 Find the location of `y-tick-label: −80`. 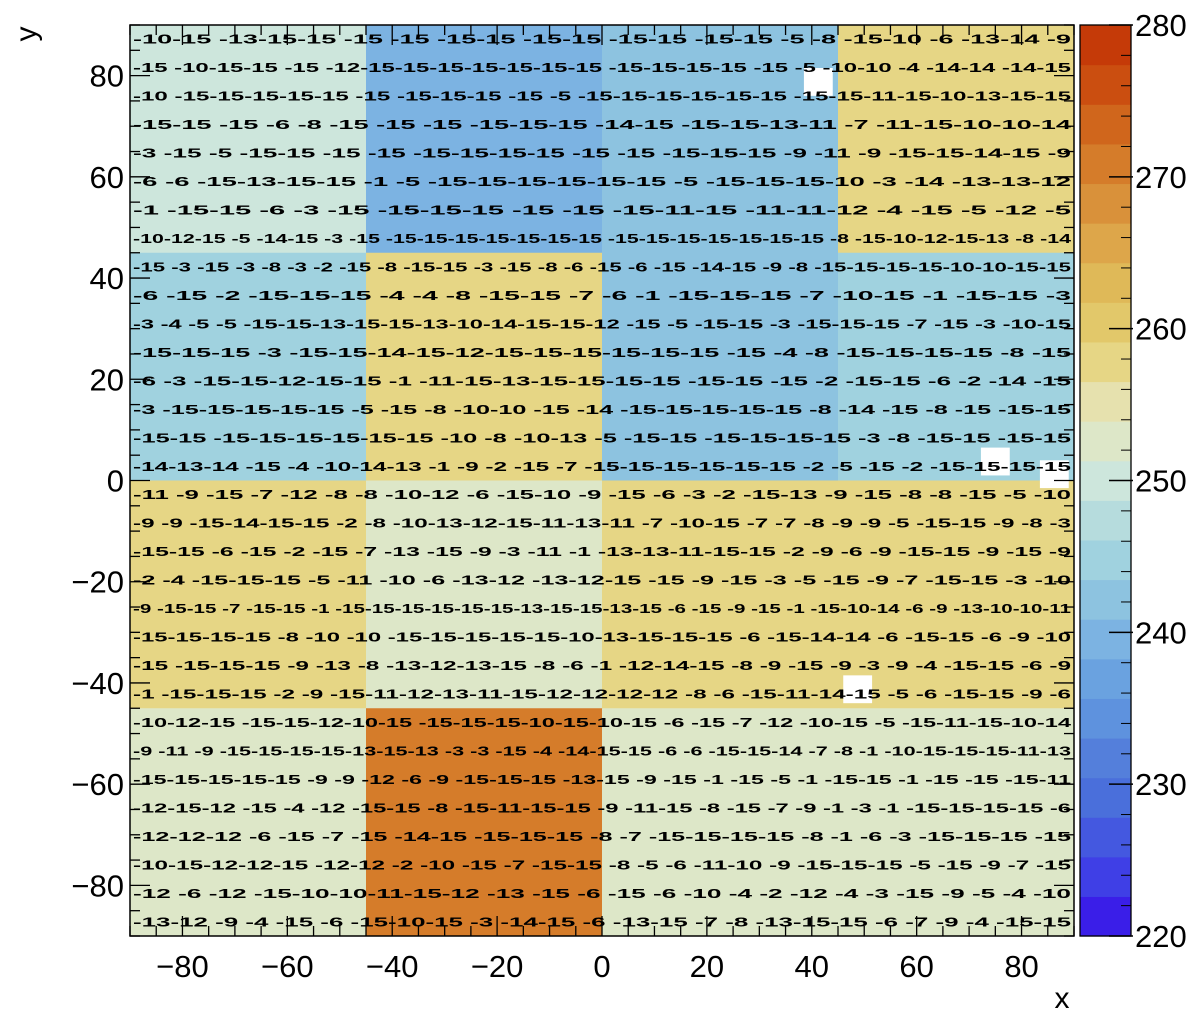

y-tick-label: −80 is located at coordinates (97, 885).